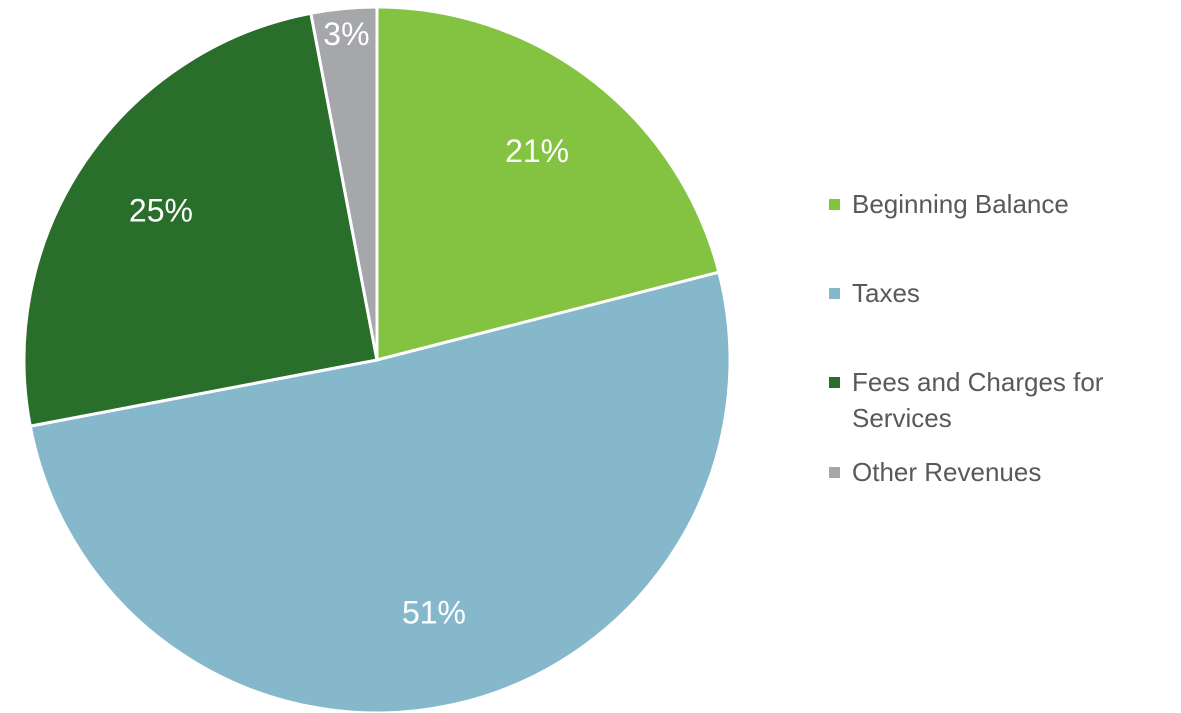 This screenshot has height=713, width=1181. What do you see at coordinates (980, 293) in the screenshot?
I see `legend-item: Taxes` at bounding box center [980, 293].